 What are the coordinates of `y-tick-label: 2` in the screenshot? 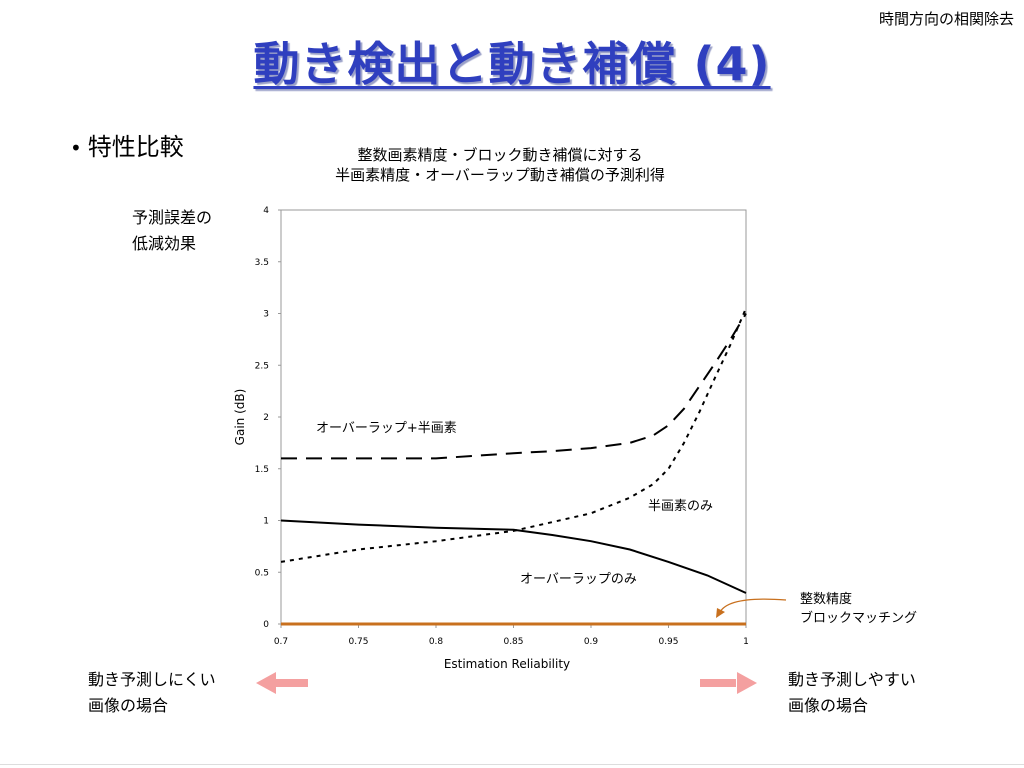 It's located at (266, 418).